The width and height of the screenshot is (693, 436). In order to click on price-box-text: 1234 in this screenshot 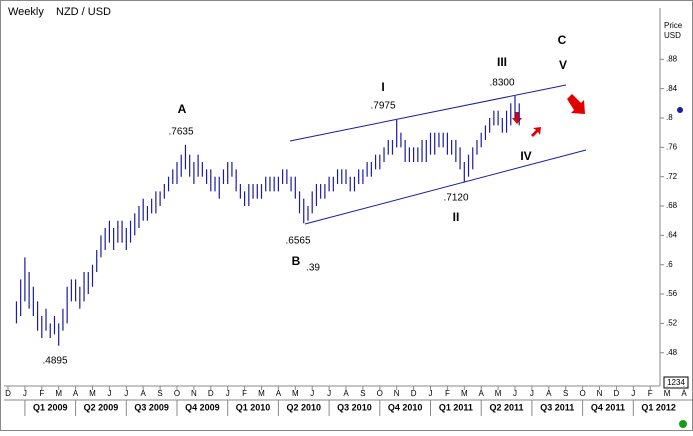, I will do `click(676, 382)`.